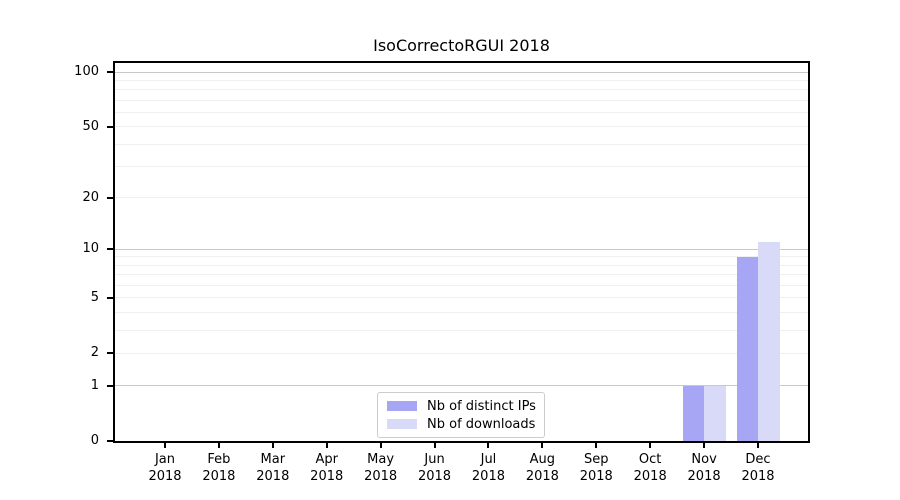 This screenshot has height=500, width=900. I want to click on x-tick-mar, so click(272, 445).